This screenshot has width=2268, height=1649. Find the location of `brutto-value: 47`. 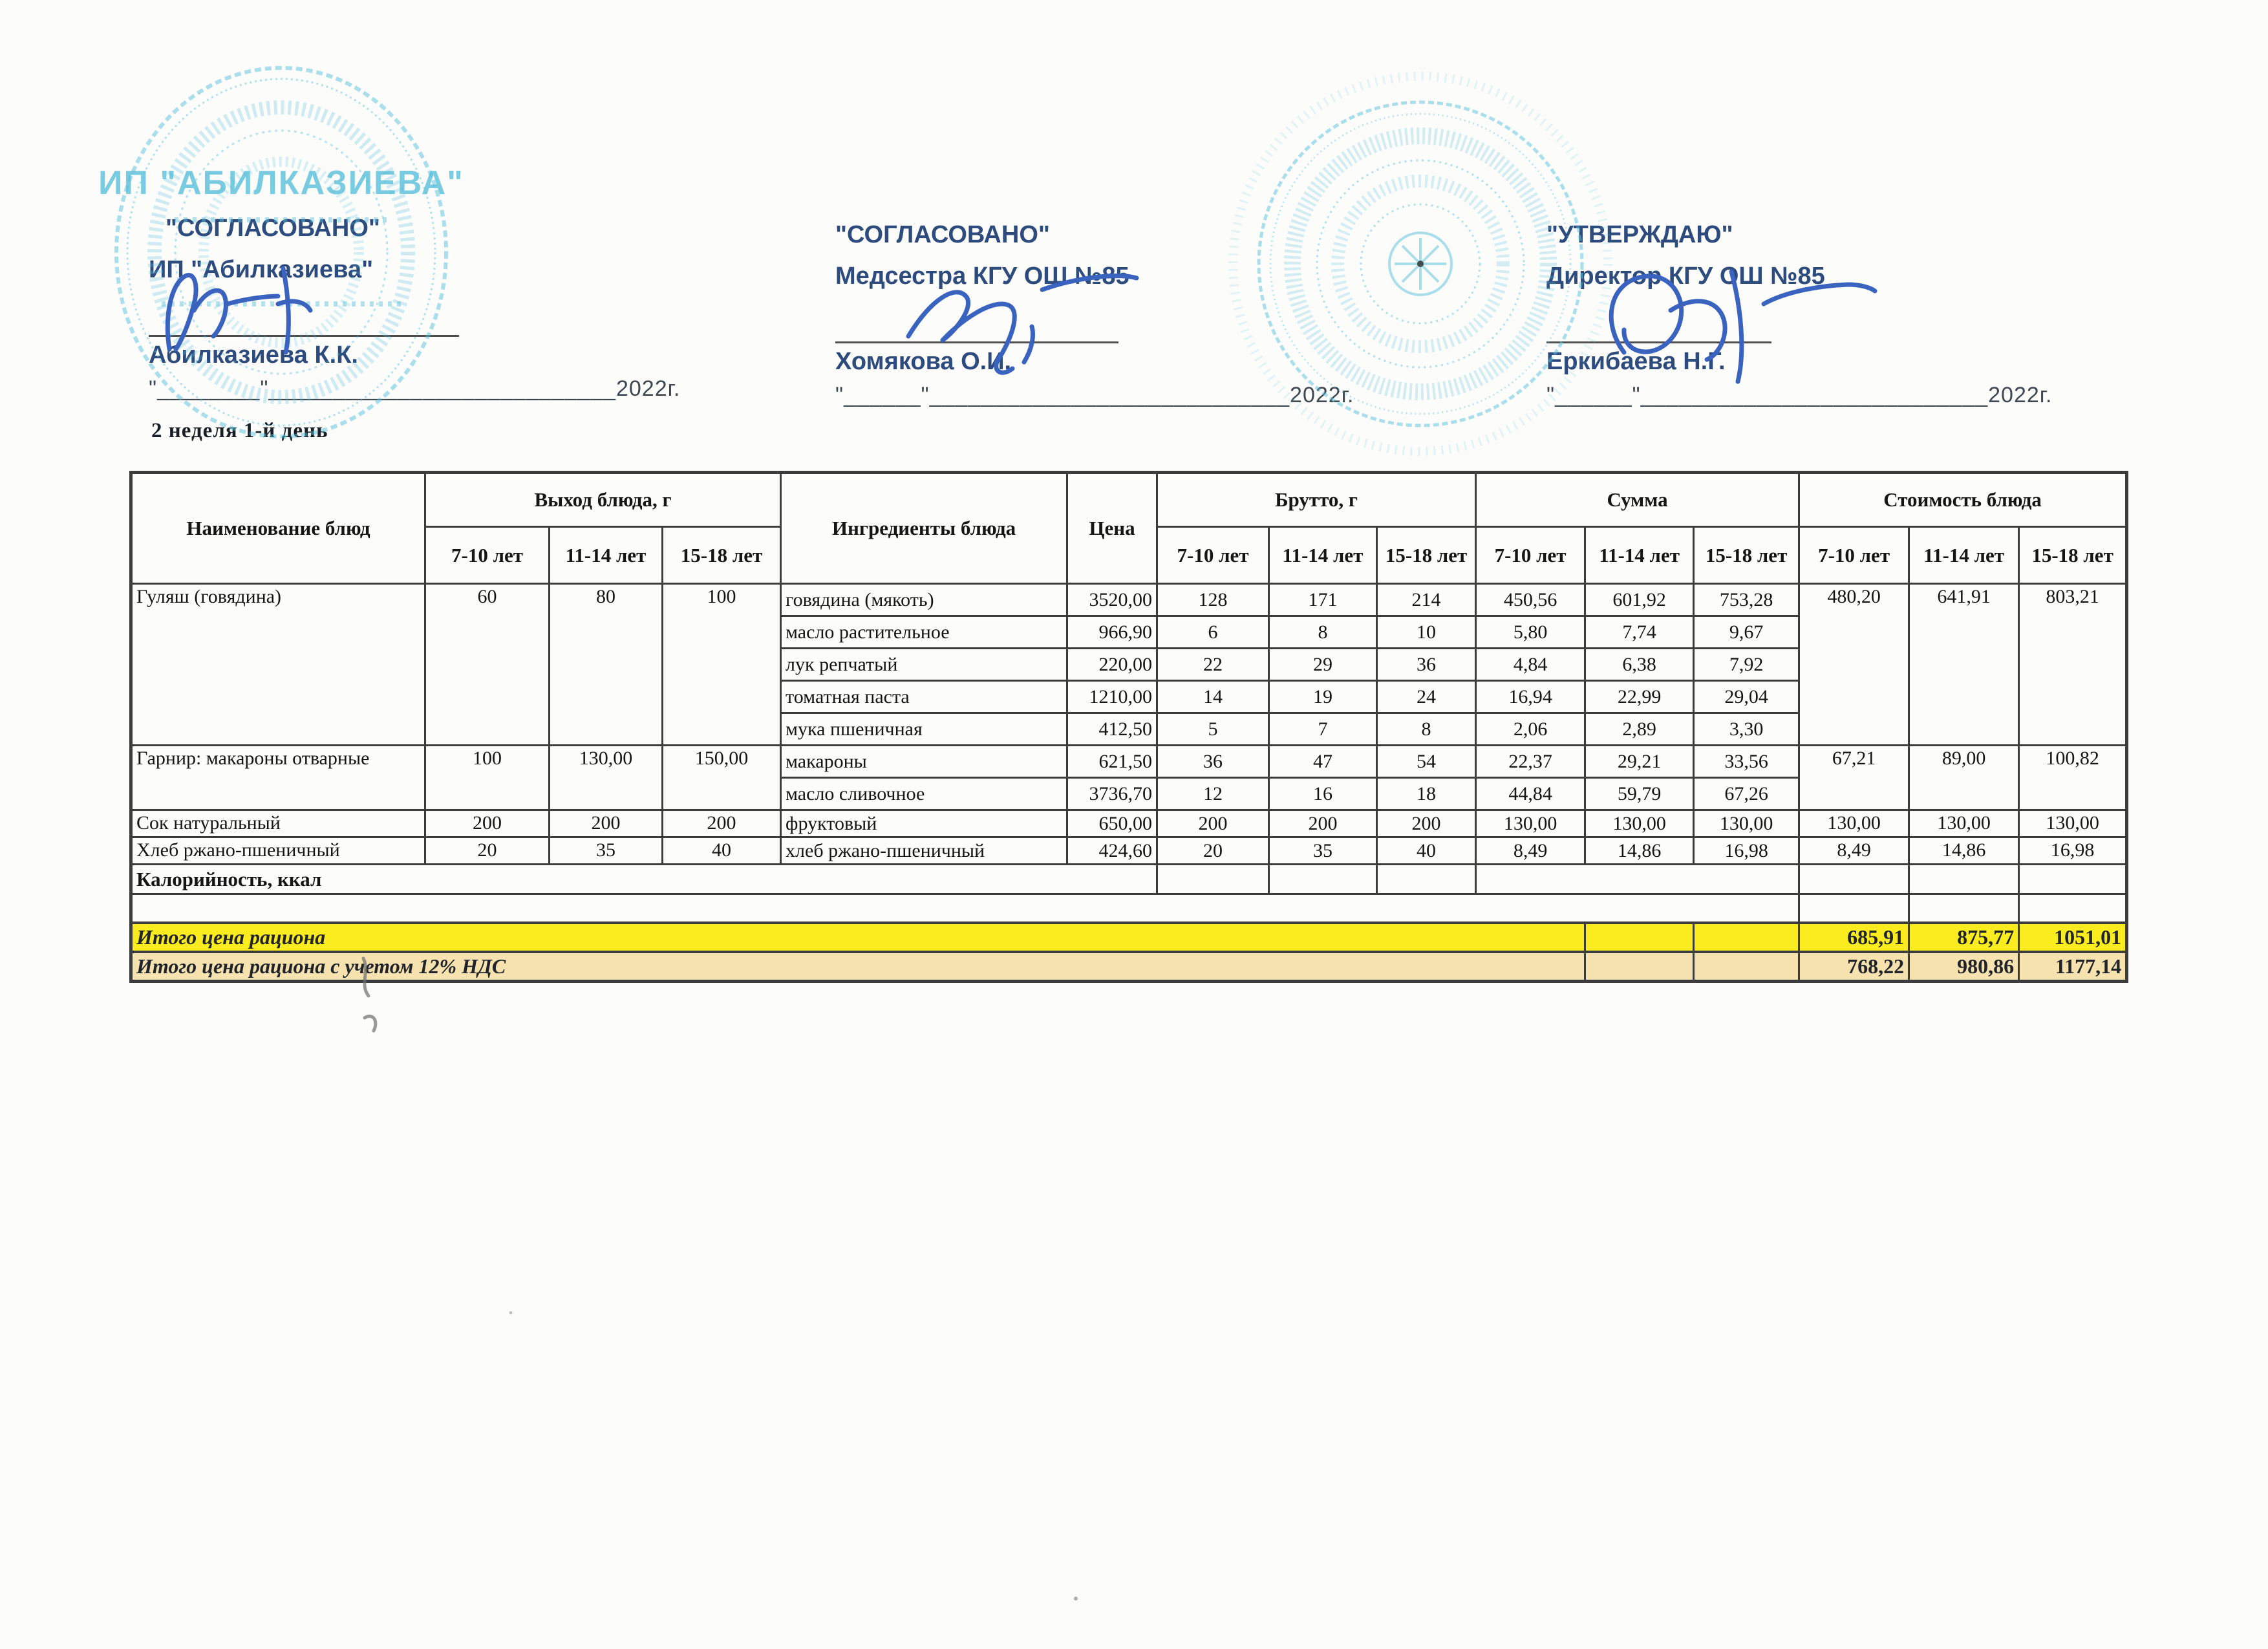

brutto-value: 47 is located at coordinates (1323, 761).